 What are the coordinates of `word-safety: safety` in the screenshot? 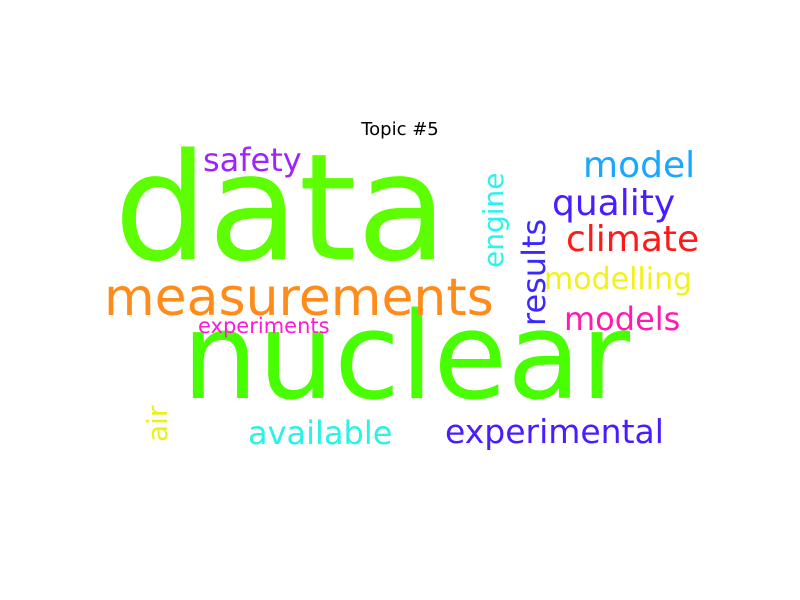 It's located at (252, 160).